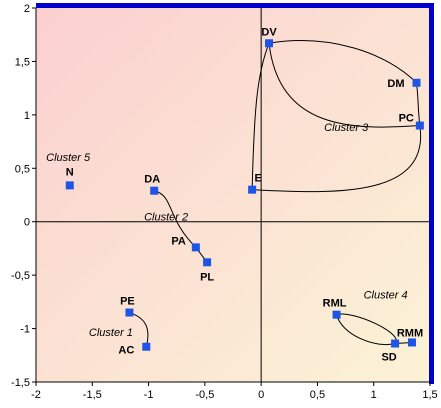 The width and height of the screenshot is (441, 408). I want to click on point-label-e: E, so click(257, 179).